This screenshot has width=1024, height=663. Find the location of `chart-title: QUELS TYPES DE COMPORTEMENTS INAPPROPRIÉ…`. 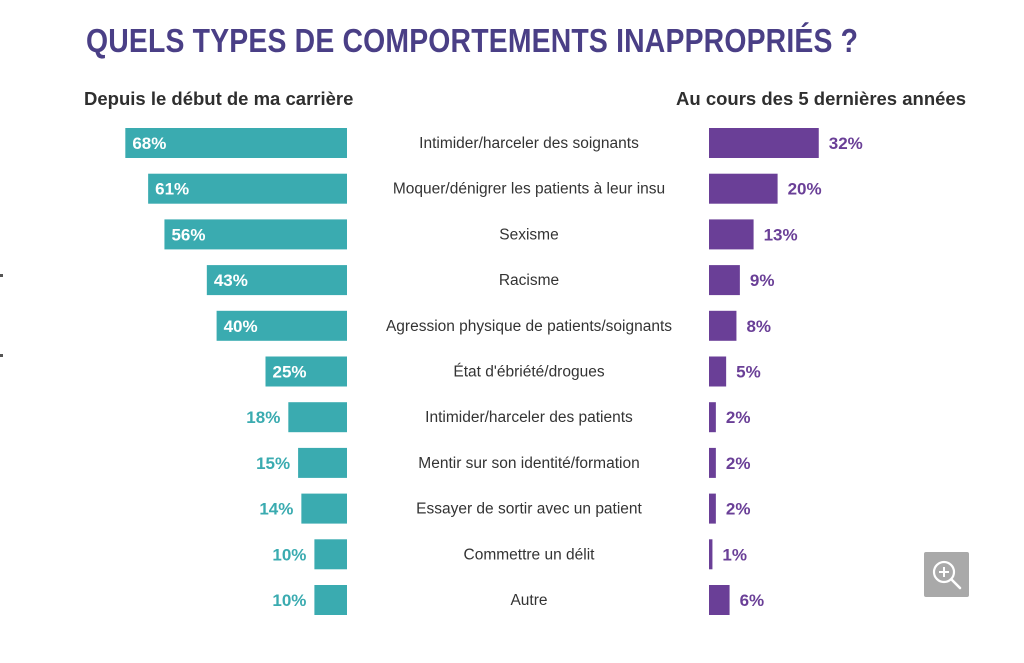

chart-title: QUELS TYPES DE COMPORTEMENTS INAPPROPRIÉ… is located at coordinates (472, 40).